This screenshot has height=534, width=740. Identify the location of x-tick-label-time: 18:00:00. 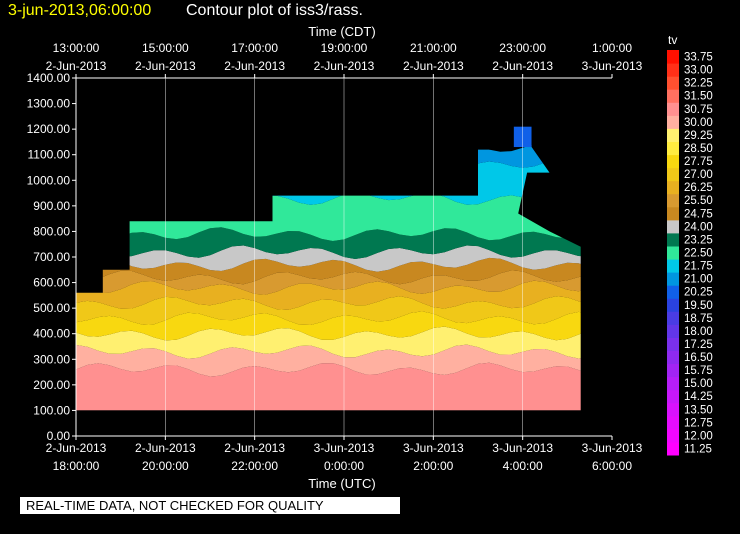
(76, 466).